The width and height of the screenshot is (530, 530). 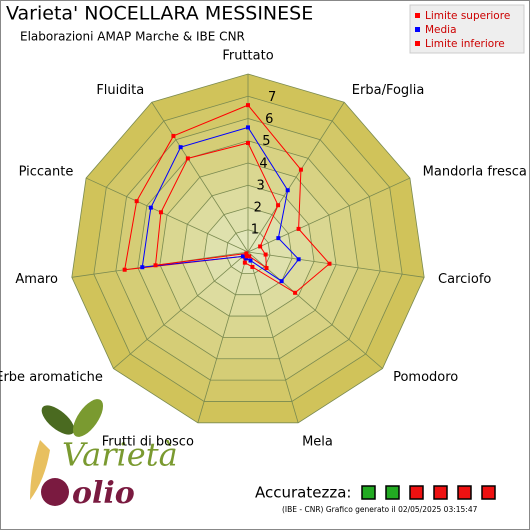 I want to click on category-label: Erbe aromatiche, so click(x=51, y=377).